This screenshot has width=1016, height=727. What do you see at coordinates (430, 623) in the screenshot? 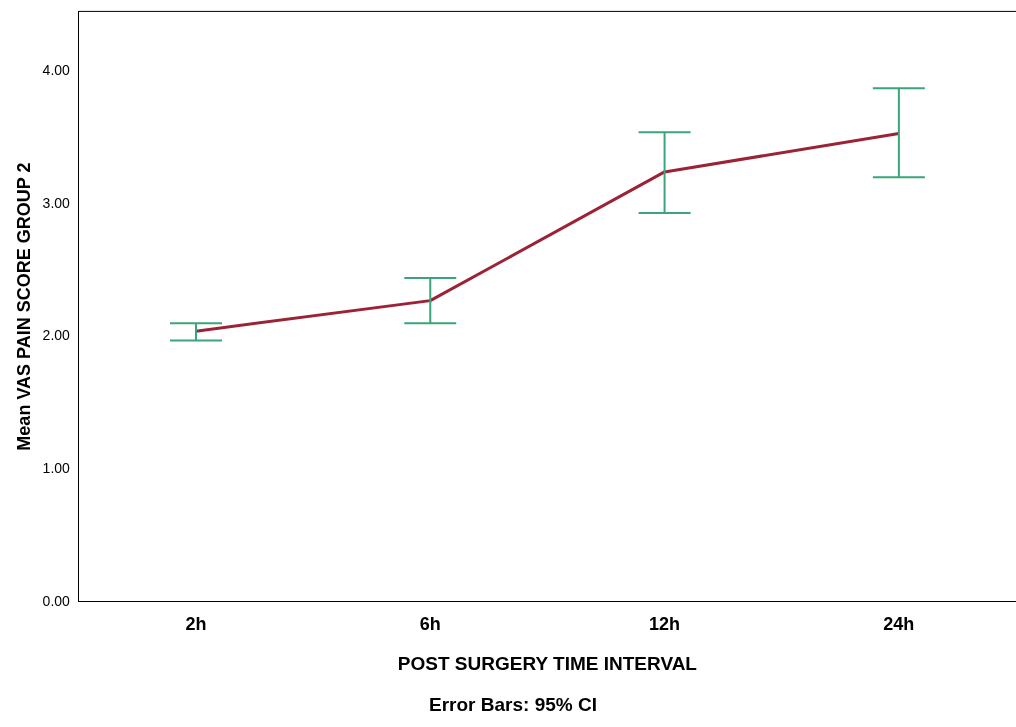
I see `x-tick-label: 6h` at bounding box center [430, 623].